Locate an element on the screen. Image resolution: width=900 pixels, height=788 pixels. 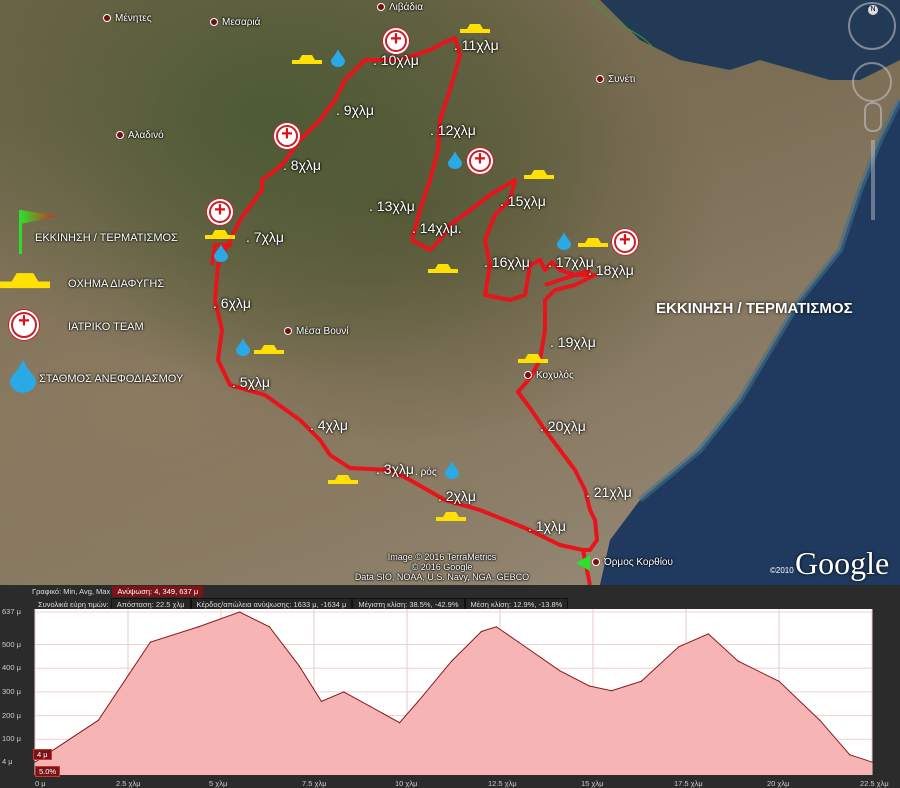
place-syneti: Συνέτι is located at coordinates (615, 79).